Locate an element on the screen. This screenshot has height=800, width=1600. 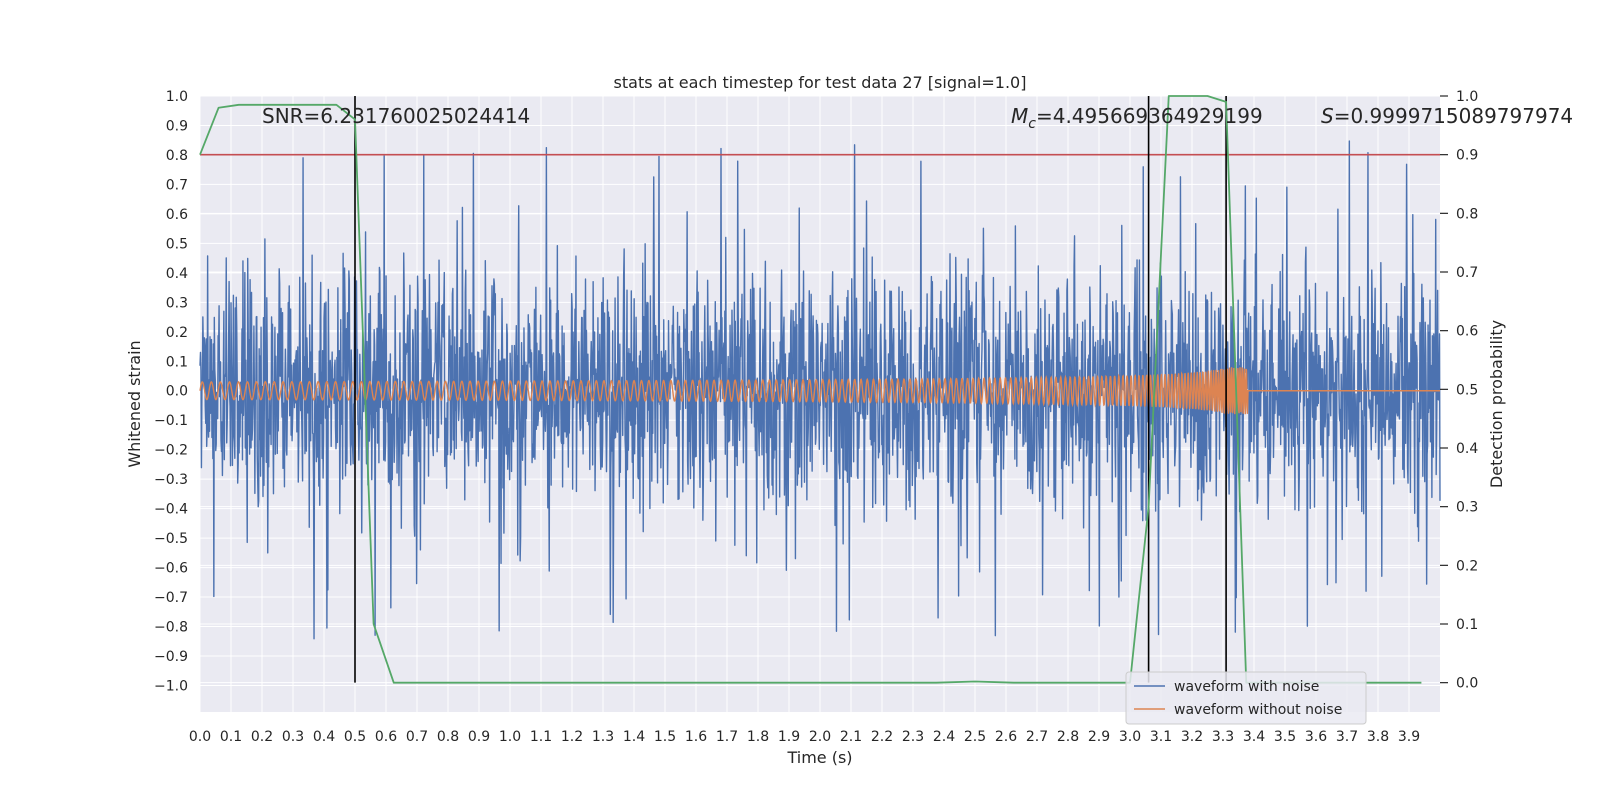
snr-annotation: SNR=6.231760025024414 is located at coordinates (396, 116).